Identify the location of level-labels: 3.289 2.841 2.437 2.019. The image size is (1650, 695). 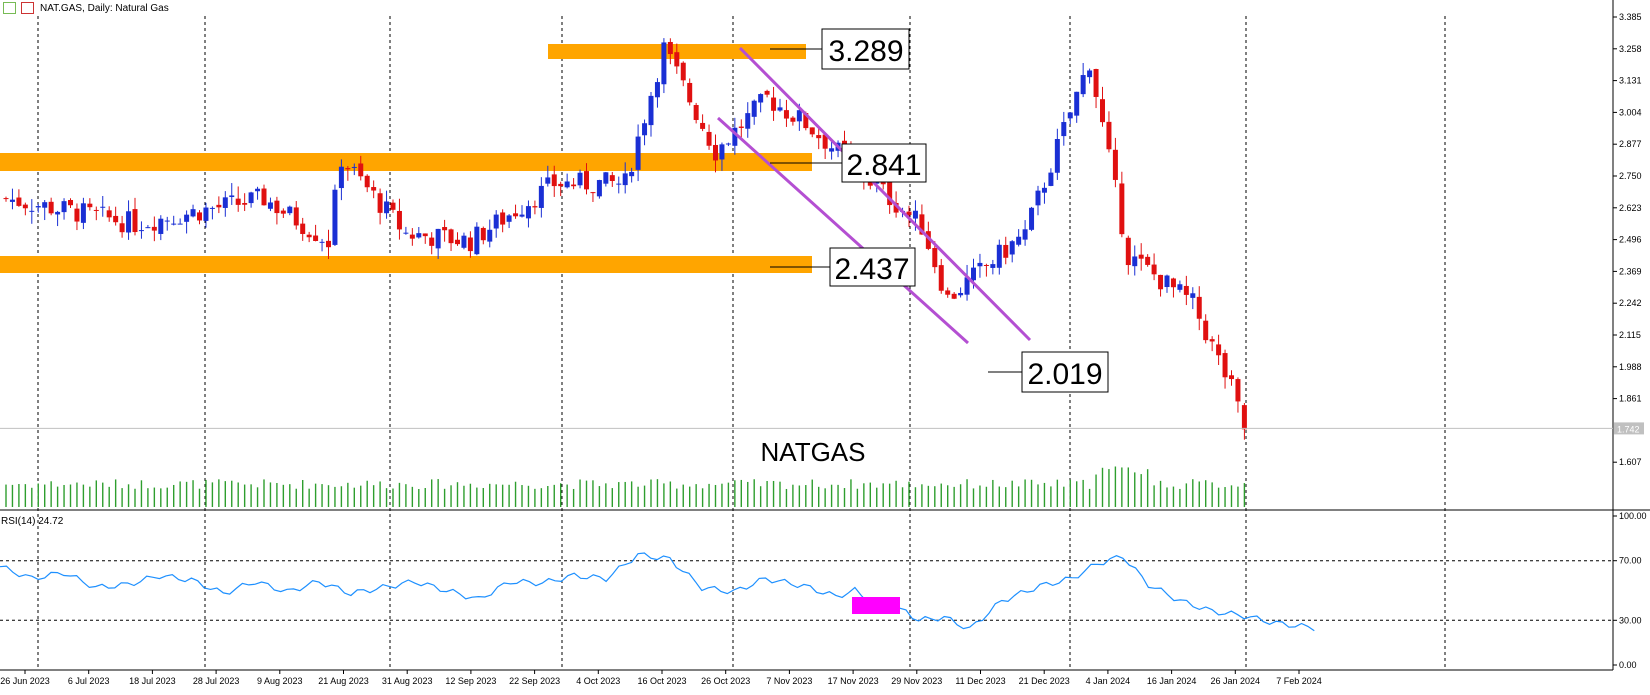
(939, 210).